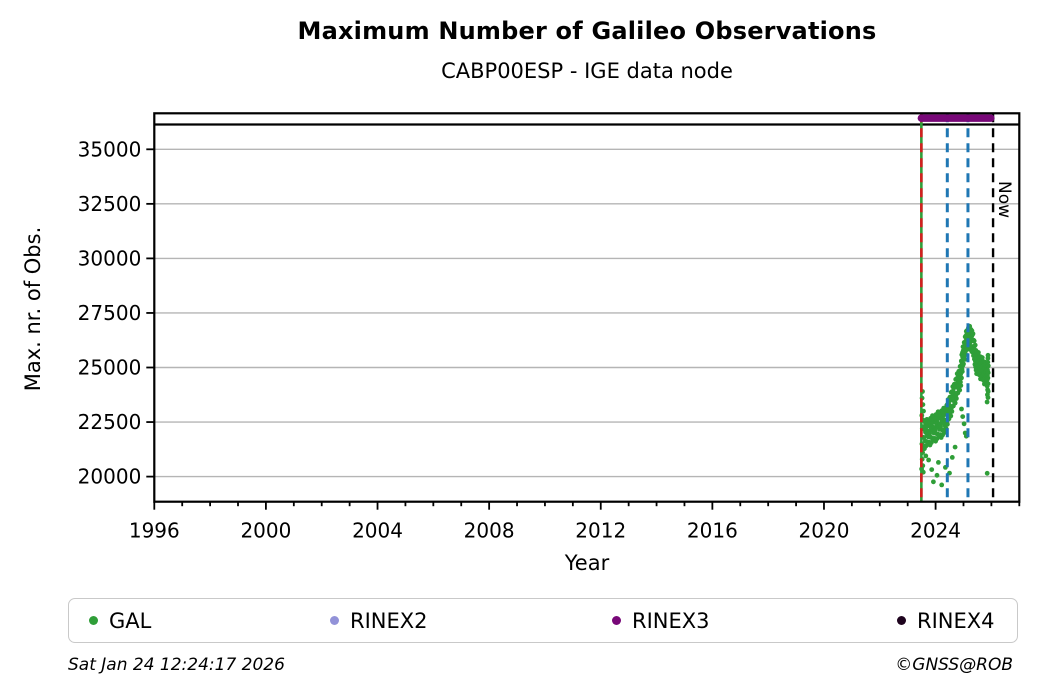 Image resolution: width=1040 pixels, height=699 pixels. Describe the element at coordinates (1004, 200) in the screenshot. I see `now-line-label: Now` at that location.